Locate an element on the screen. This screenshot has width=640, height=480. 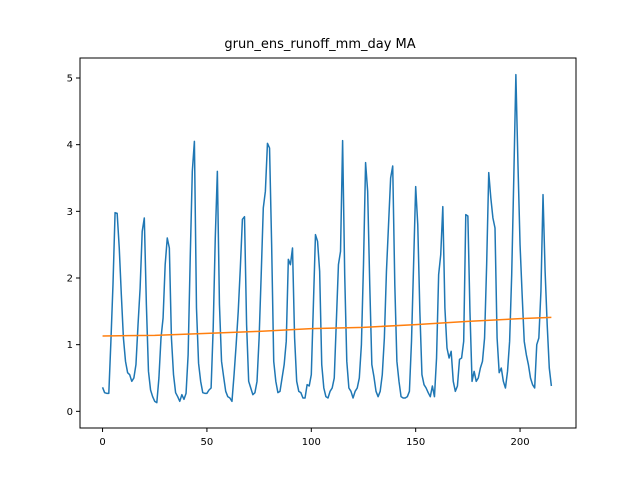
x-tick-label: 100 is located at coordinates (311, 442).